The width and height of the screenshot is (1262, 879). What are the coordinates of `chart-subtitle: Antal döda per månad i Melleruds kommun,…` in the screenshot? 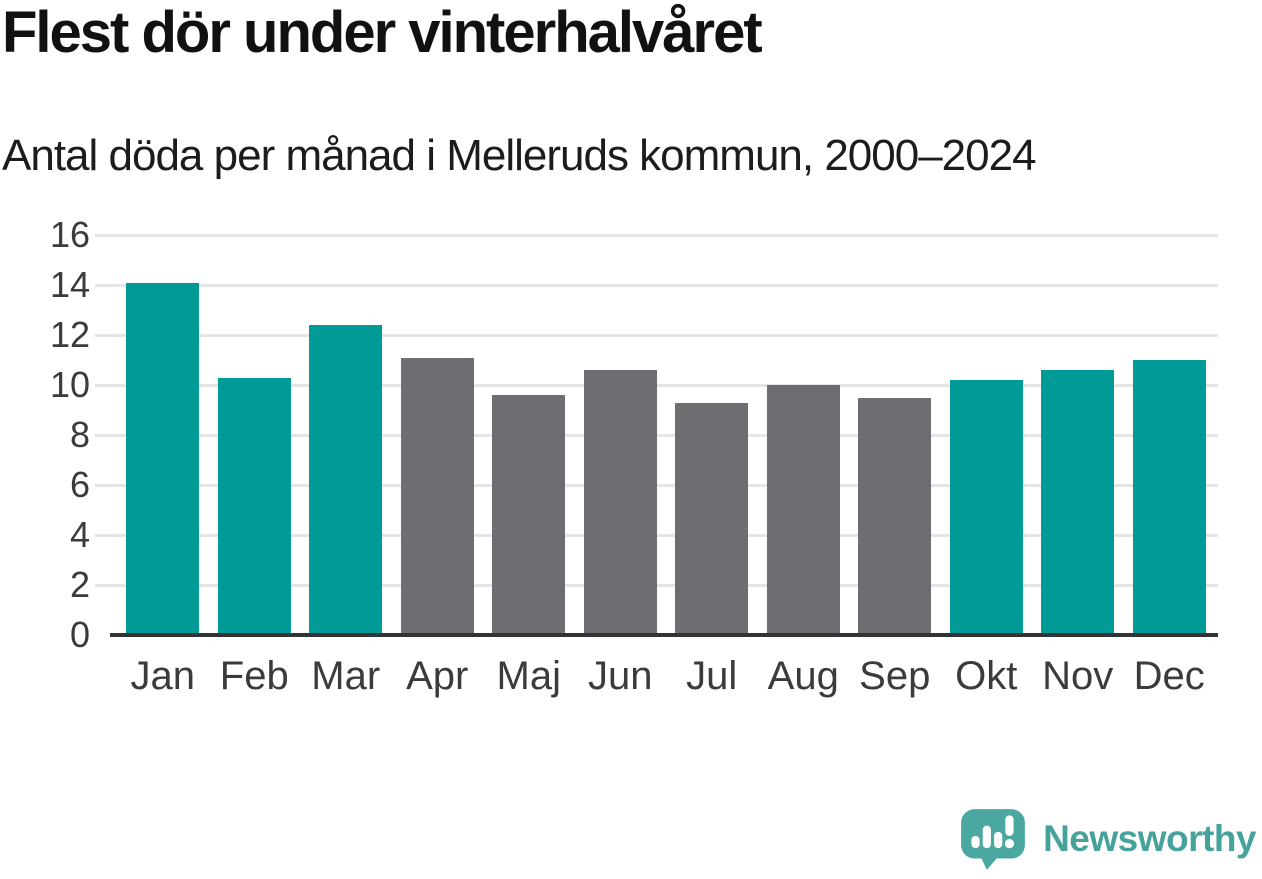 It's located at (519, 155).